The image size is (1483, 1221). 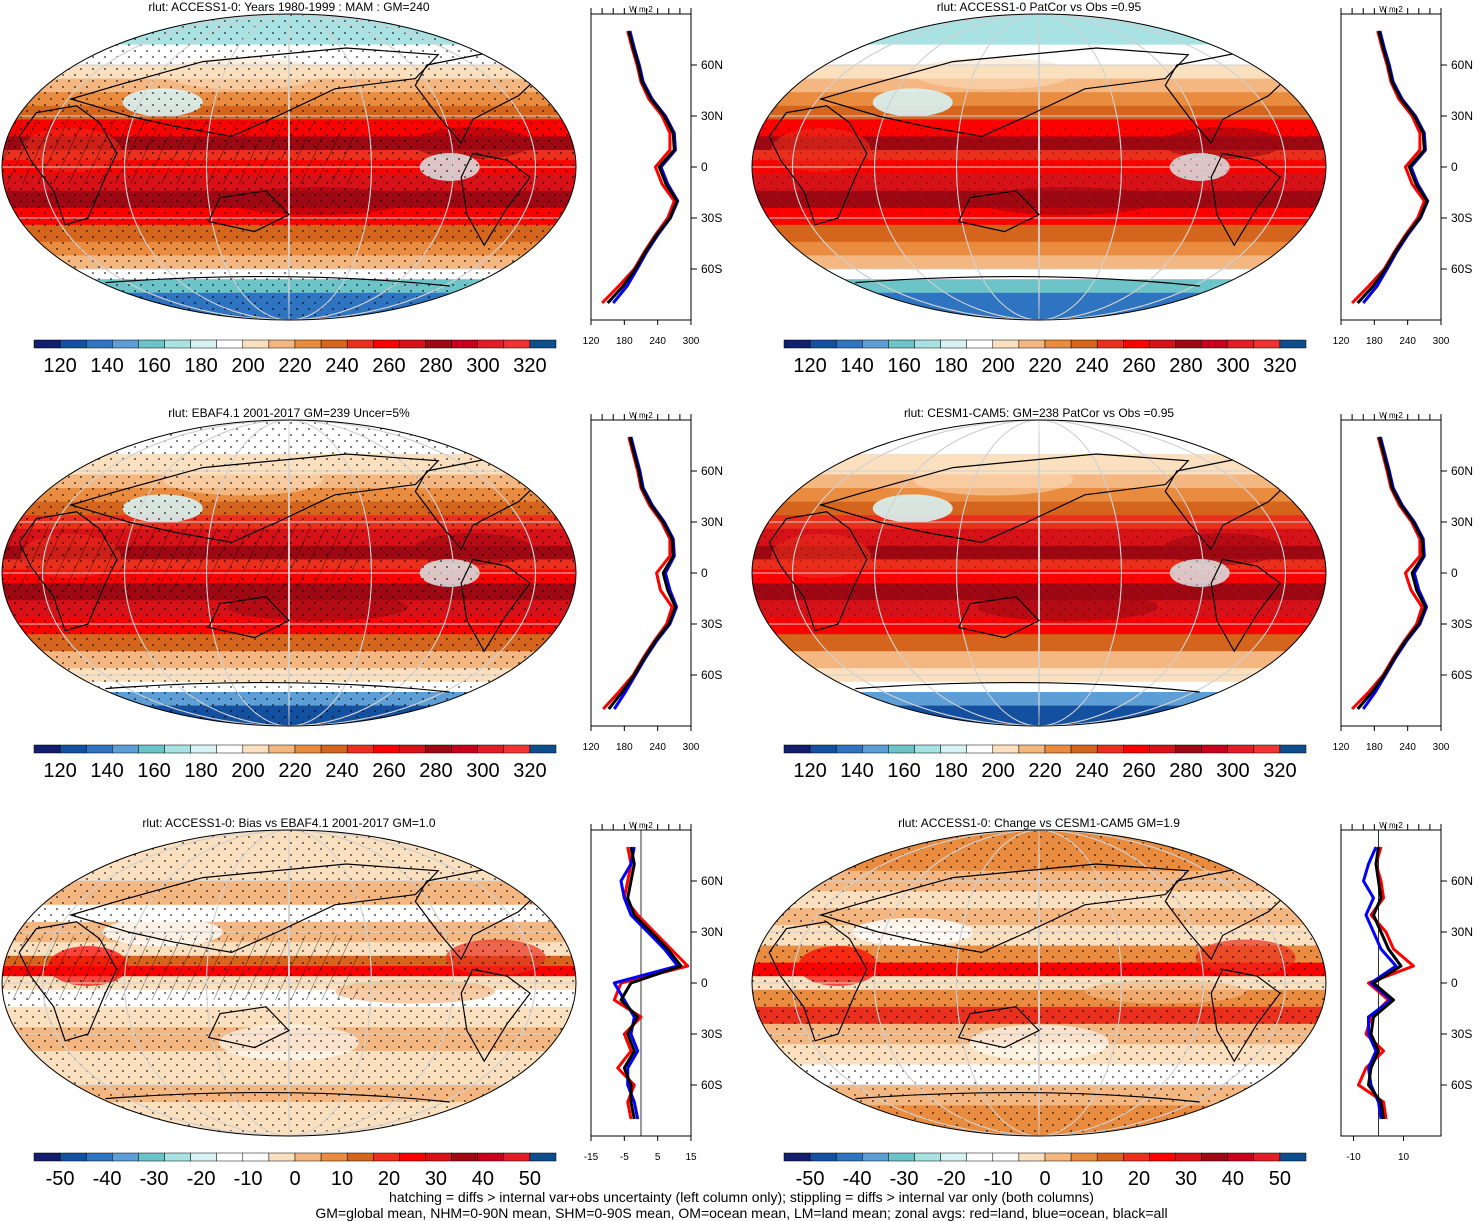 I want to click on colorbar-tick-label: 10, so click(x=342, y=1179).